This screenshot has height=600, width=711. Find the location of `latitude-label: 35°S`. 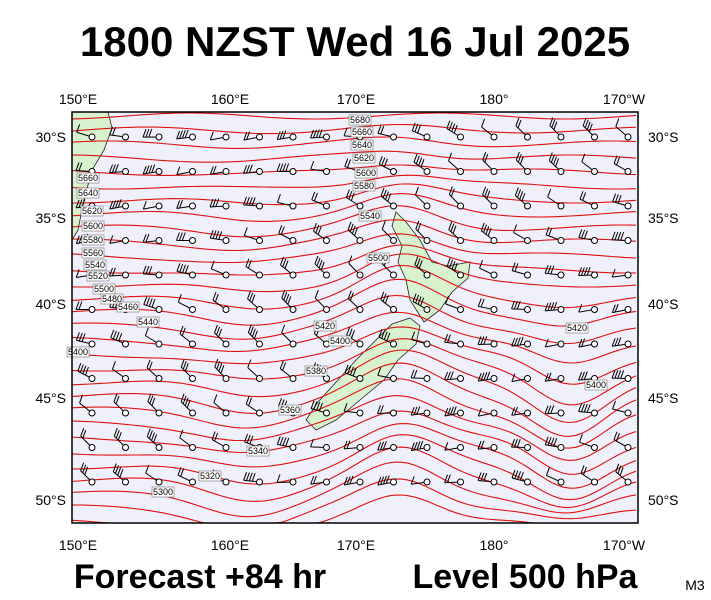

latitude-label: 35°S is located at coordinates (663, 218).